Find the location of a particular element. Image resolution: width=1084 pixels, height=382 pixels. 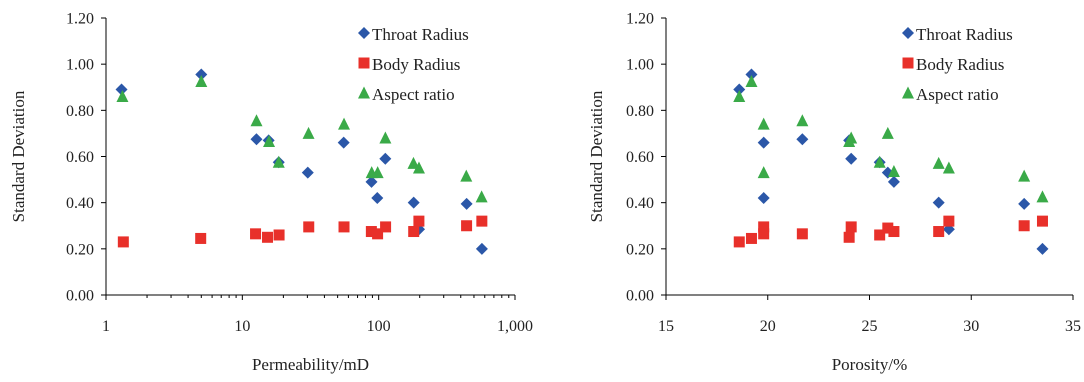

x-axis-label: Porosity/% is located at coordinates (870, 364).